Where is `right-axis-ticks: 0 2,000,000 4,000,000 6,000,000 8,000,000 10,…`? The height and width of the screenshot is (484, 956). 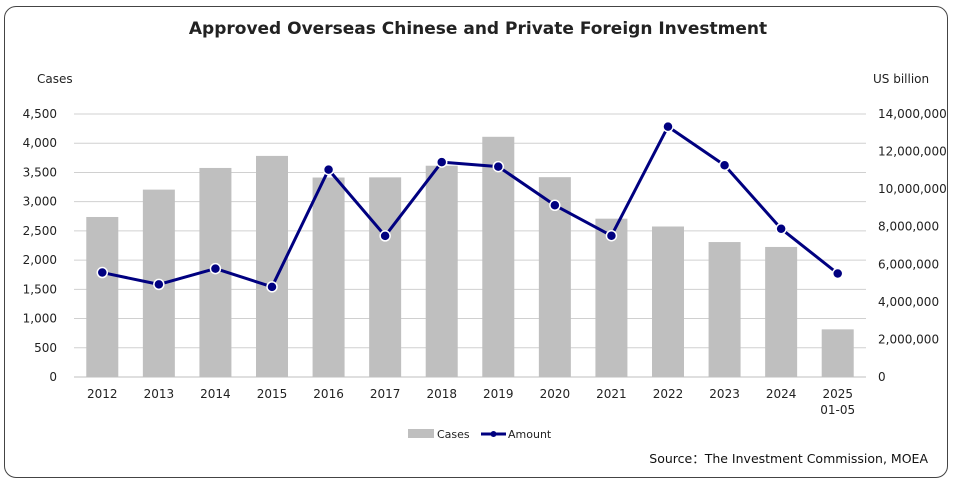
right-axis-ticks: 0 2,000,000 4,000,000 6,000,000 8,000,000 10,… is located at coordinates (912, 245).